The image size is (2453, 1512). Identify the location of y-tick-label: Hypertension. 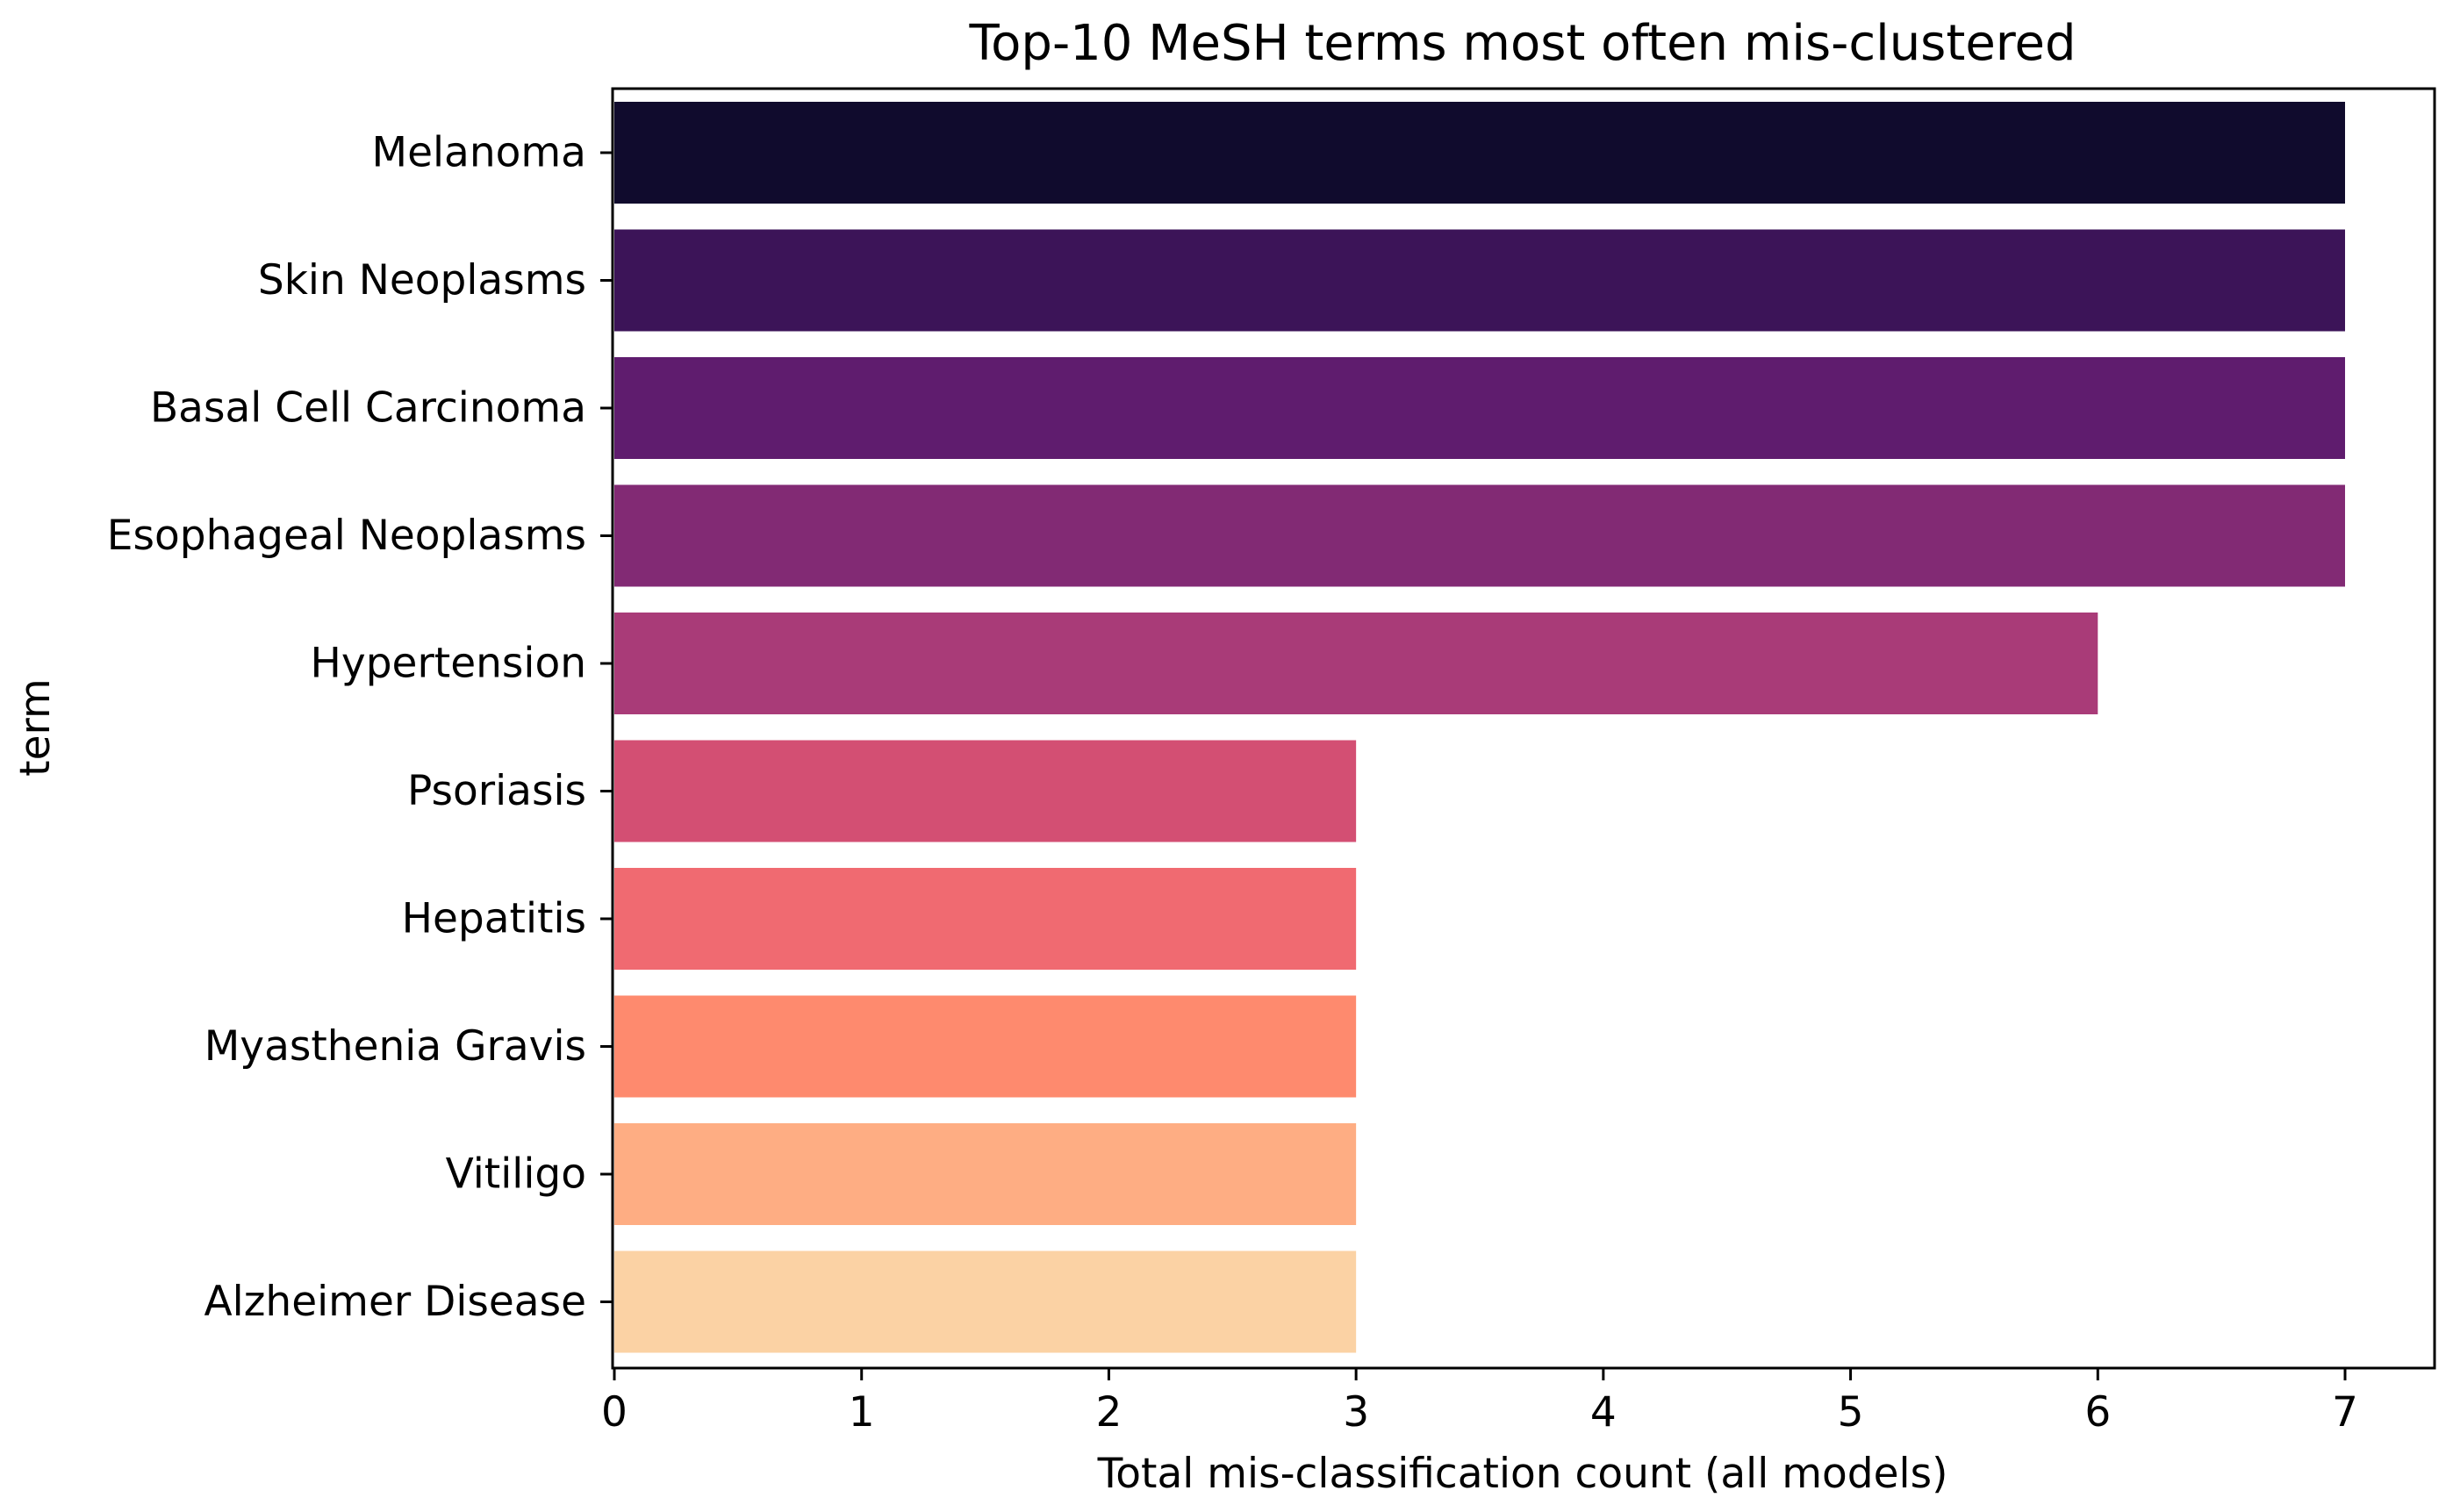
(448, 664).